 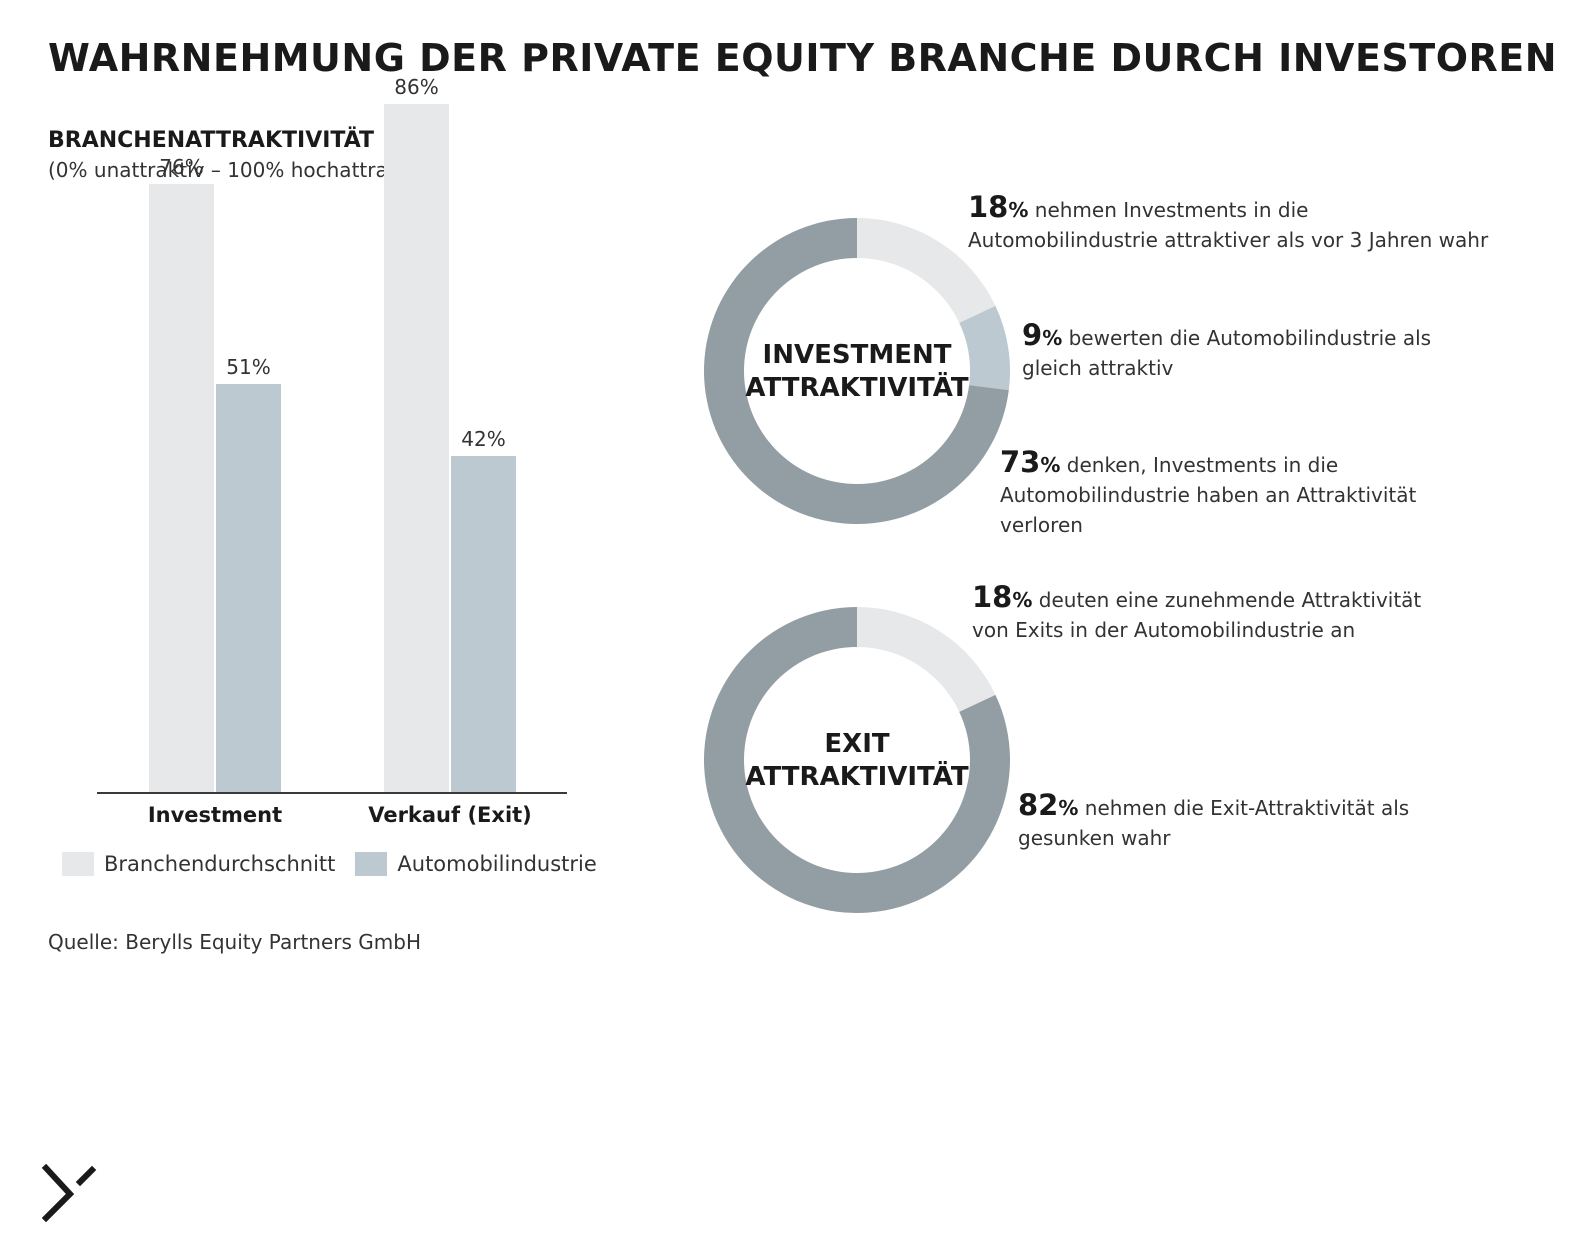 I want to click on annotation-number: 73, so click(x=1020, y=462).